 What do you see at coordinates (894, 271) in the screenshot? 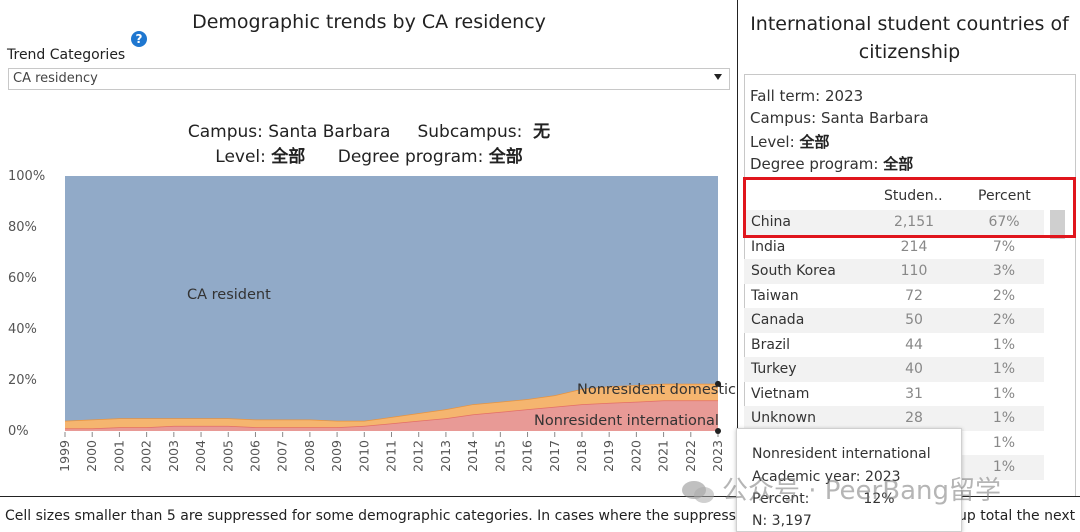
I see `table-row: South Korea 110 3%` at bounding box center [894, 271].